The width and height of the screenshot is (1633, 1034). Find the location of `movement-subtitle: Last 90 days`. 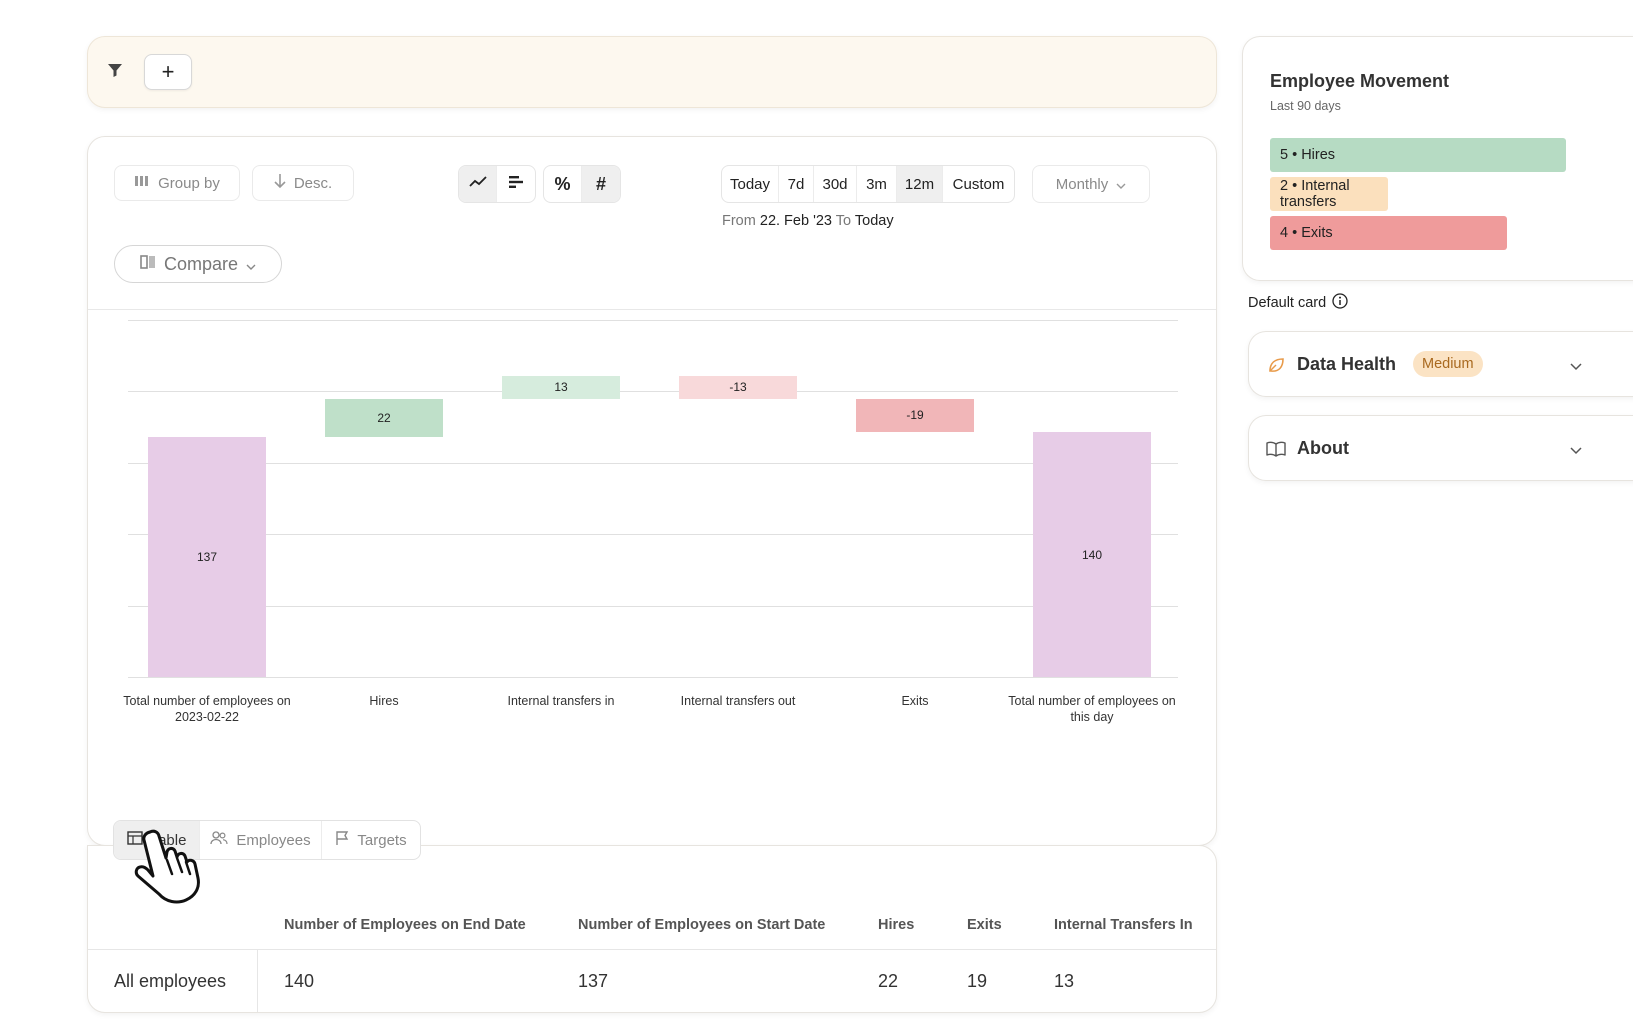

movement-subtitle: Last 90 days is located at coordinates (1305, 106).